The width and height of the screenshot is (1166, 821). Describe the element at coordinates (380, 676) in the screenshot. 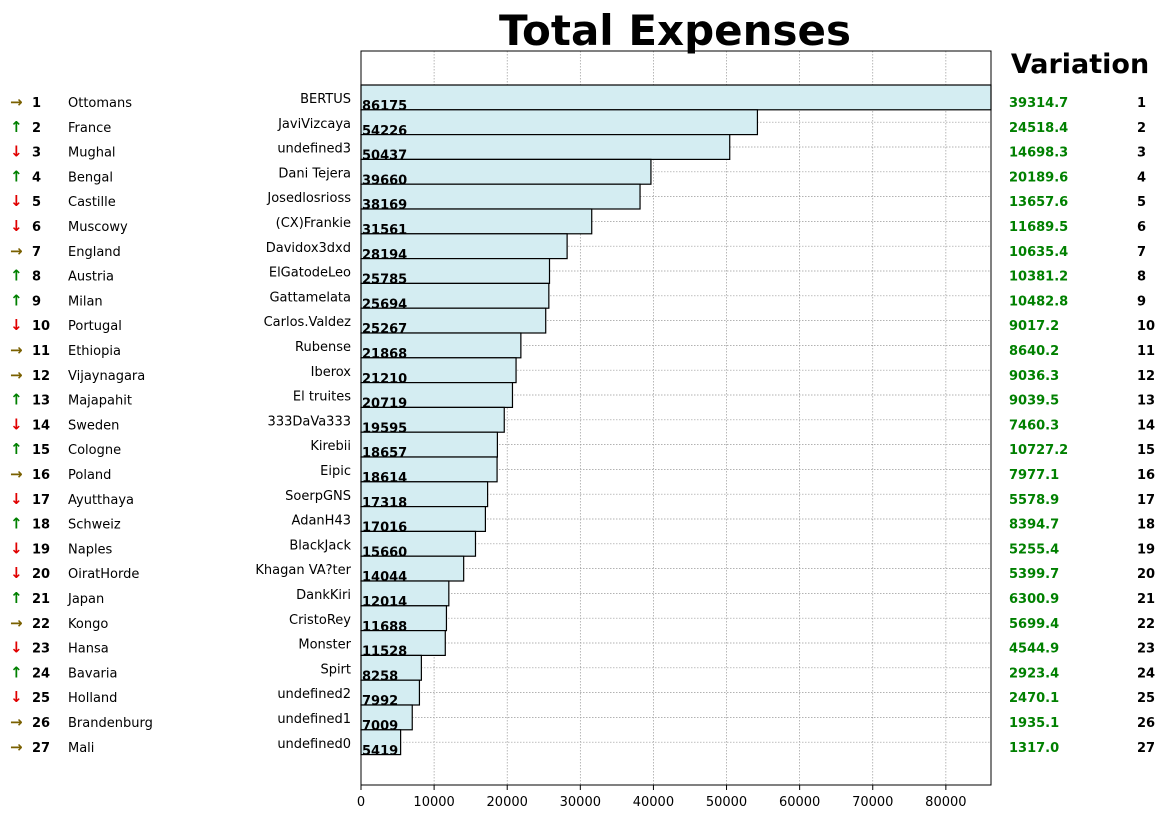

I see `value-label: 8258` at that location.